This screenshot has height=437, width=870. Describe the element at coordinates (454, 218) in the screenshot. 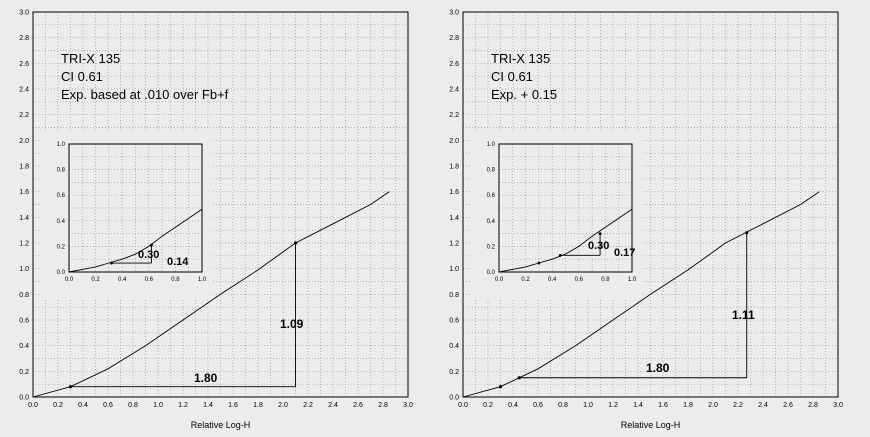

I see `main-y-tick-label: 1.4` at that location.